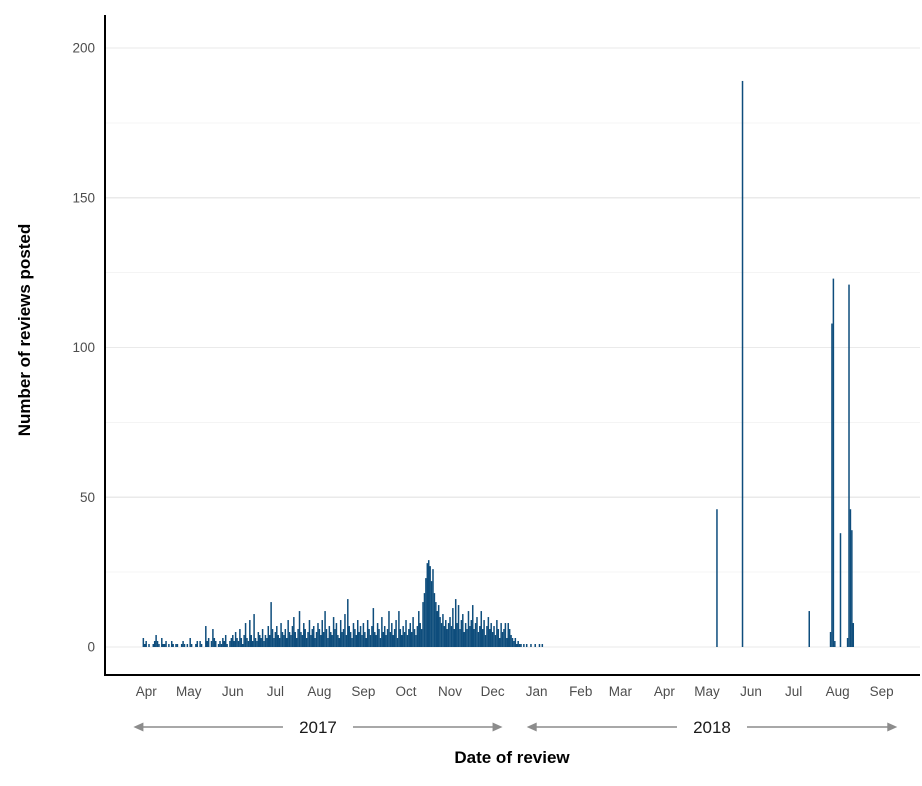  Describe the element at coordinates (892, 727) in the screenshot. I see `arrow-right-head` at that location.